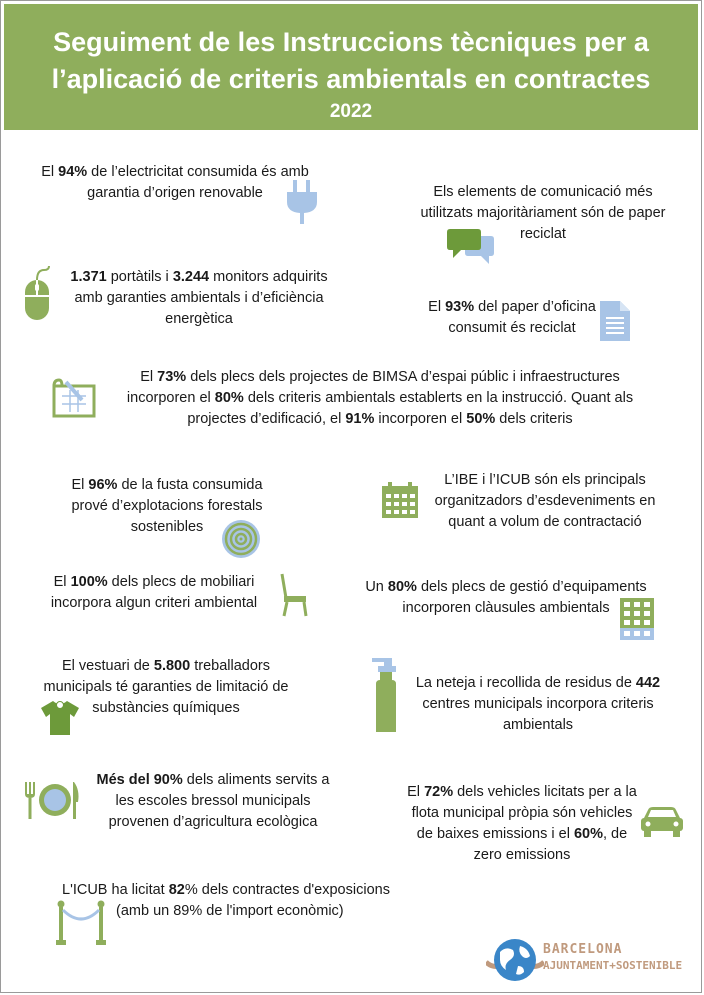 This screenshot has height=995, width=704. I want to click on spray-bottle-icon, so click(384, 695).